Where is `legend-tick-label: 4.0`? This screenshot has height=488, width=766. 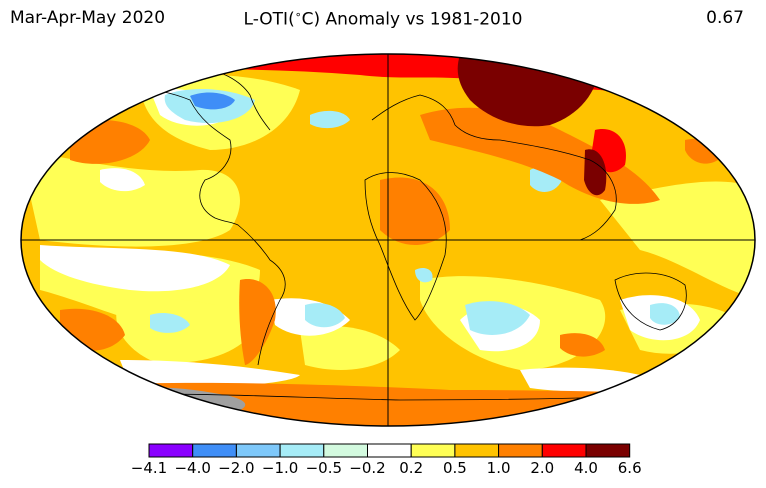
legend-tick-label: 4.0 is located at coordinates (586, 468).